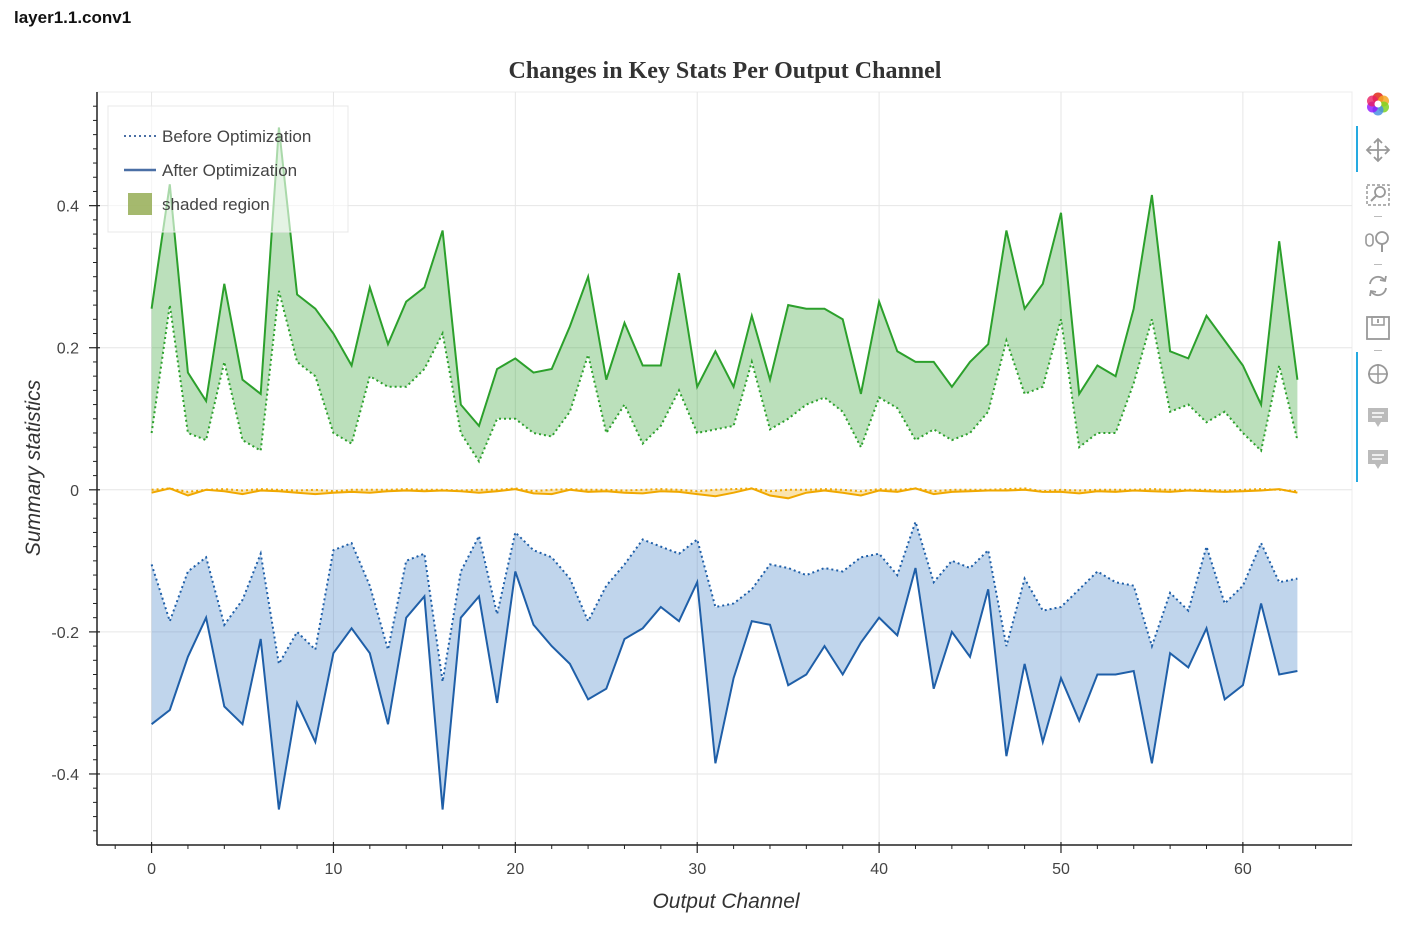 The height and width of the screenshot is (928, 1406). Describe the element at coordinates (74, 491) in the screenshot. I see `y-tick-label: 0` at that location.